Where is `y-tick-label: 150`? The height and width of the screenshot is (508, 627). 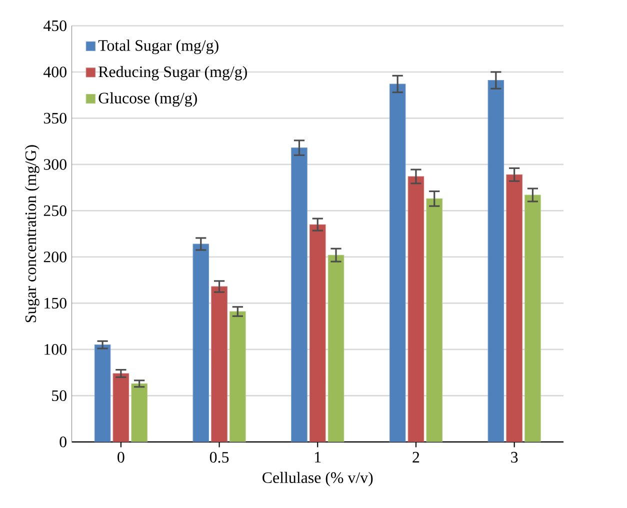 y-tick-label: 150 is located at coordinates (55, 303).